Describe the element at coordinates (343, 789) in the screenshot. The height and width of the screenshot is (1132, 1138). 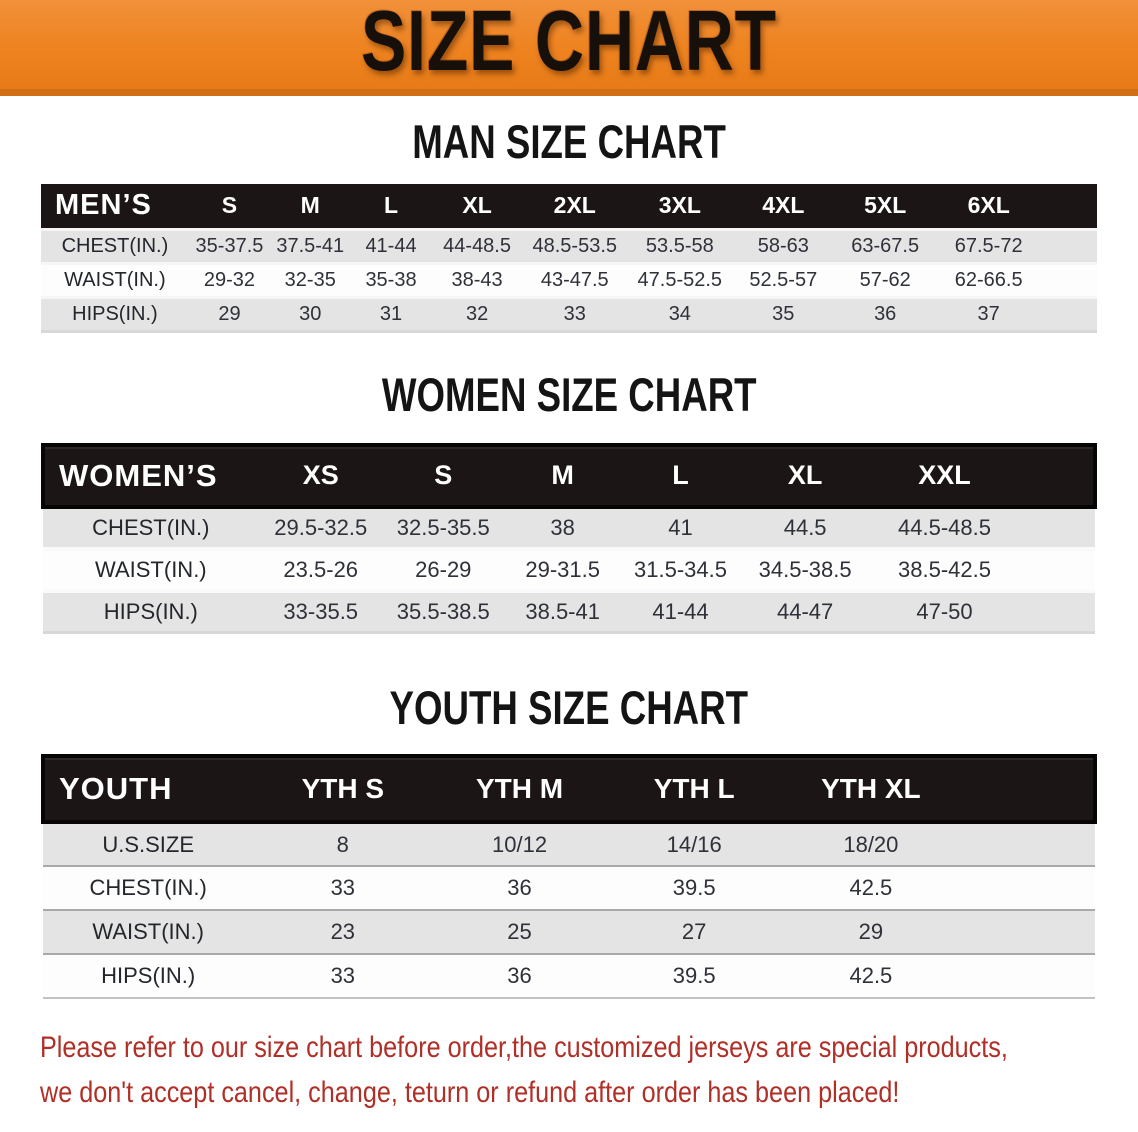
I see `column-header: YTH S` at that location.